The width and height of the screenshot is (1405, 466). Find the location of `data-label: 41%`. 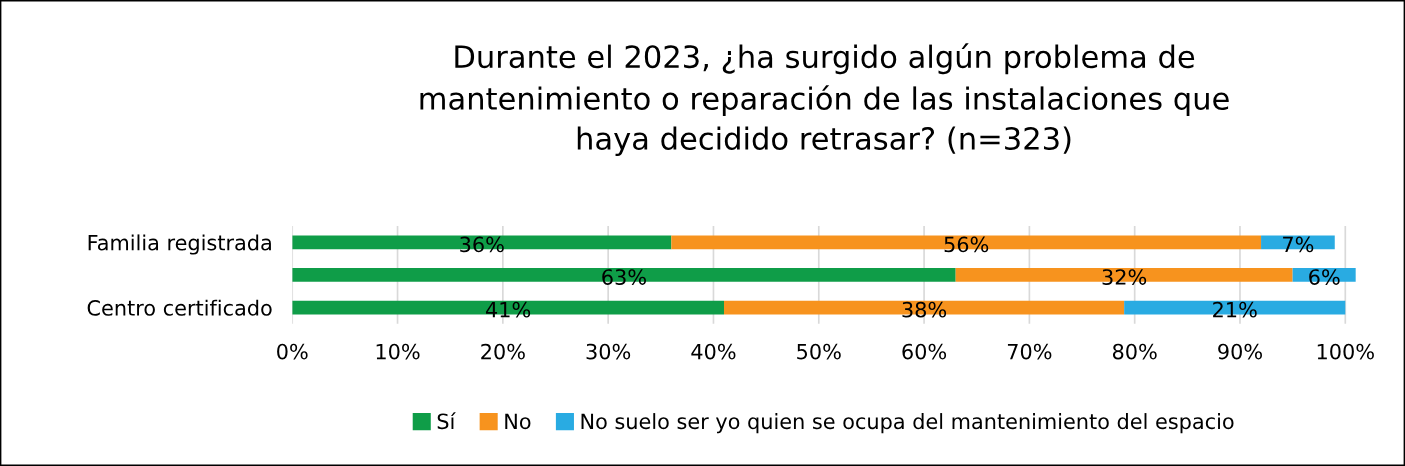

data-label: 41% is located at coordinates (508, 309).